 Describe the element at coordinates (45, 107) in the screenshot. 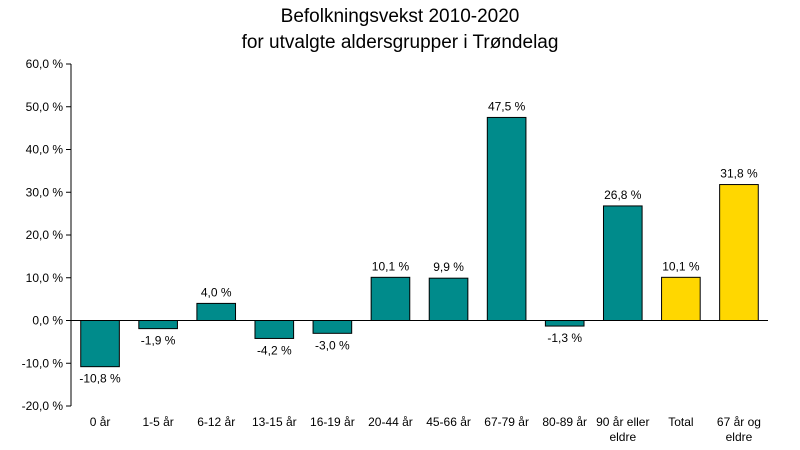

I see `y-tick-label: 50,0 %` at that location.